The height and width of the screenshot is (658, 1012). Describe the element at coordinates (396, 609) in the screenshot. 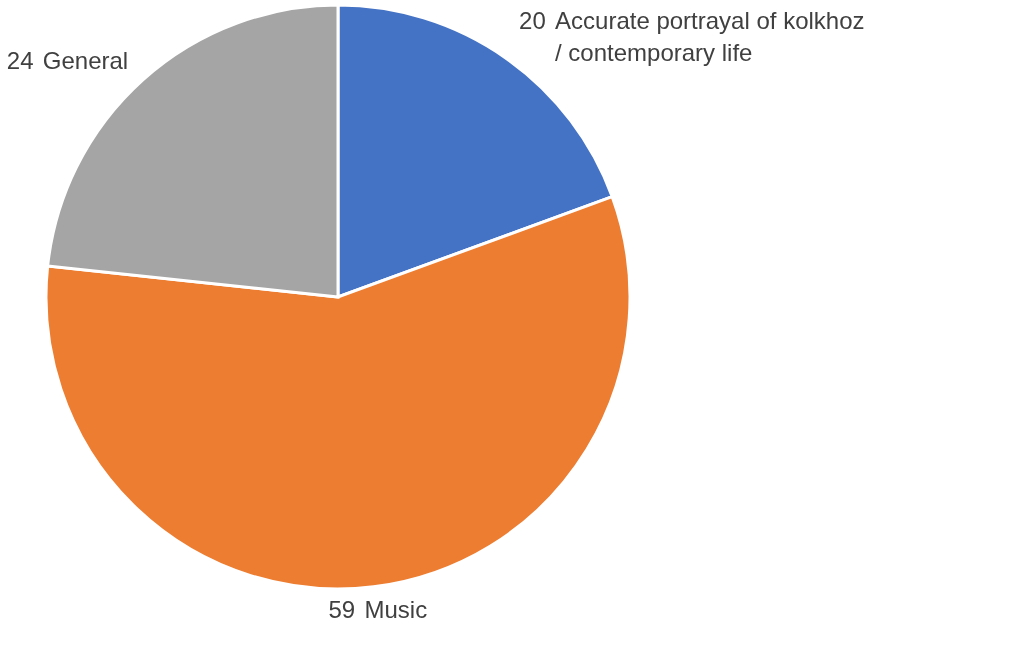

I see `slice-label: Music` at that location.